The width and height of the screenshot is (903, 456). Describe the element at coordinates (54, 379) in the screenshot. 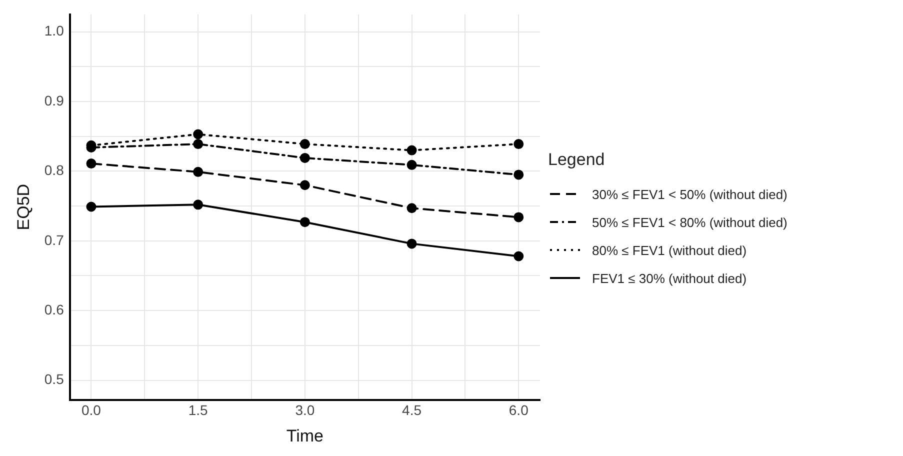

I see `y-tick-label: 0.5` at that location.